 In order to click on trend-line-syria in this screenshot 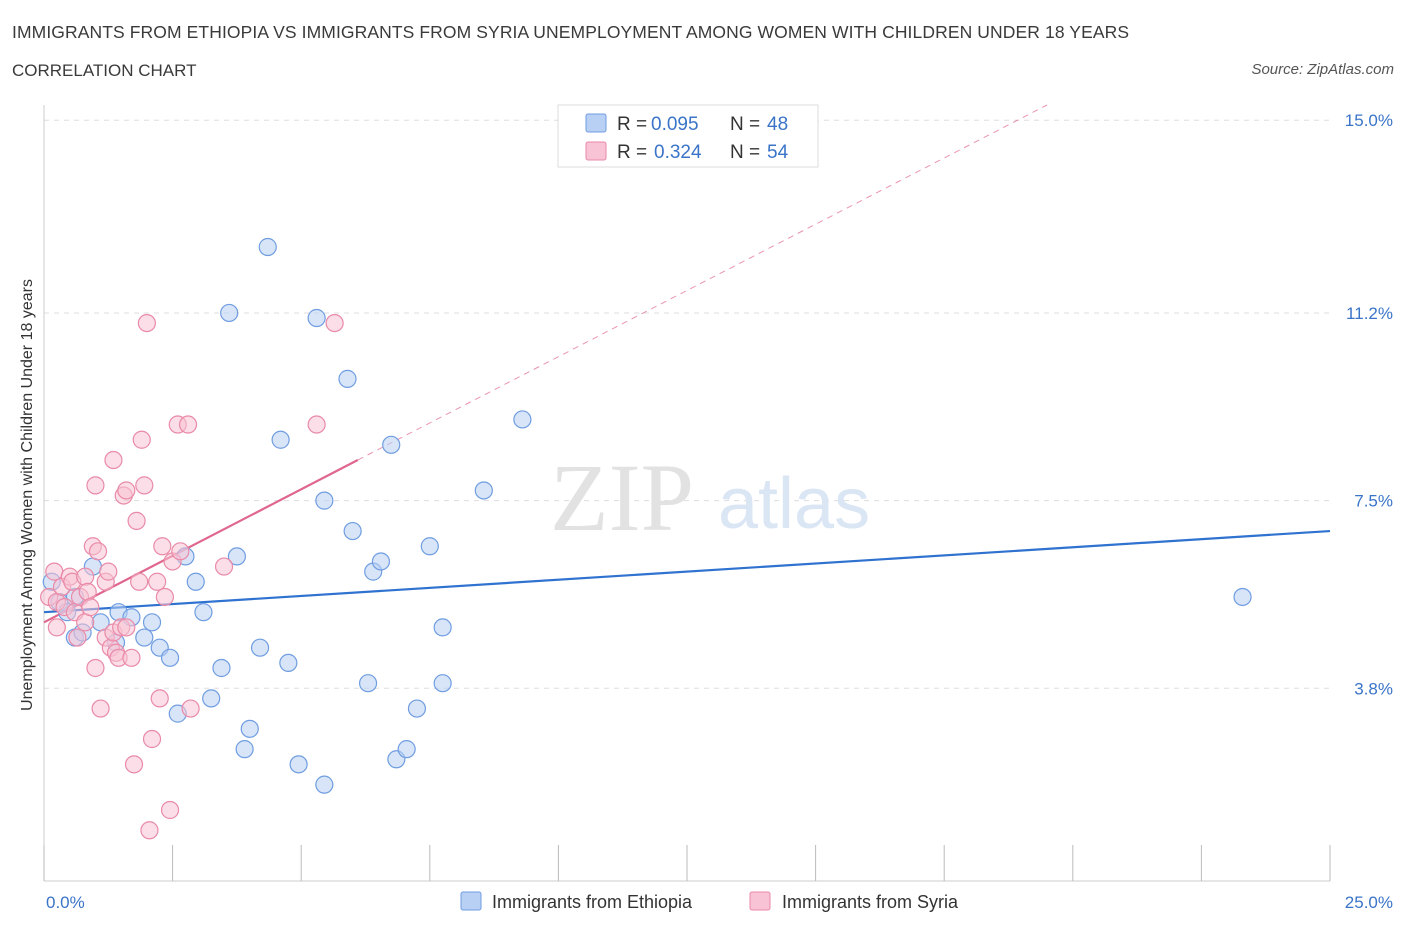, I will do `click(201, 541)`.